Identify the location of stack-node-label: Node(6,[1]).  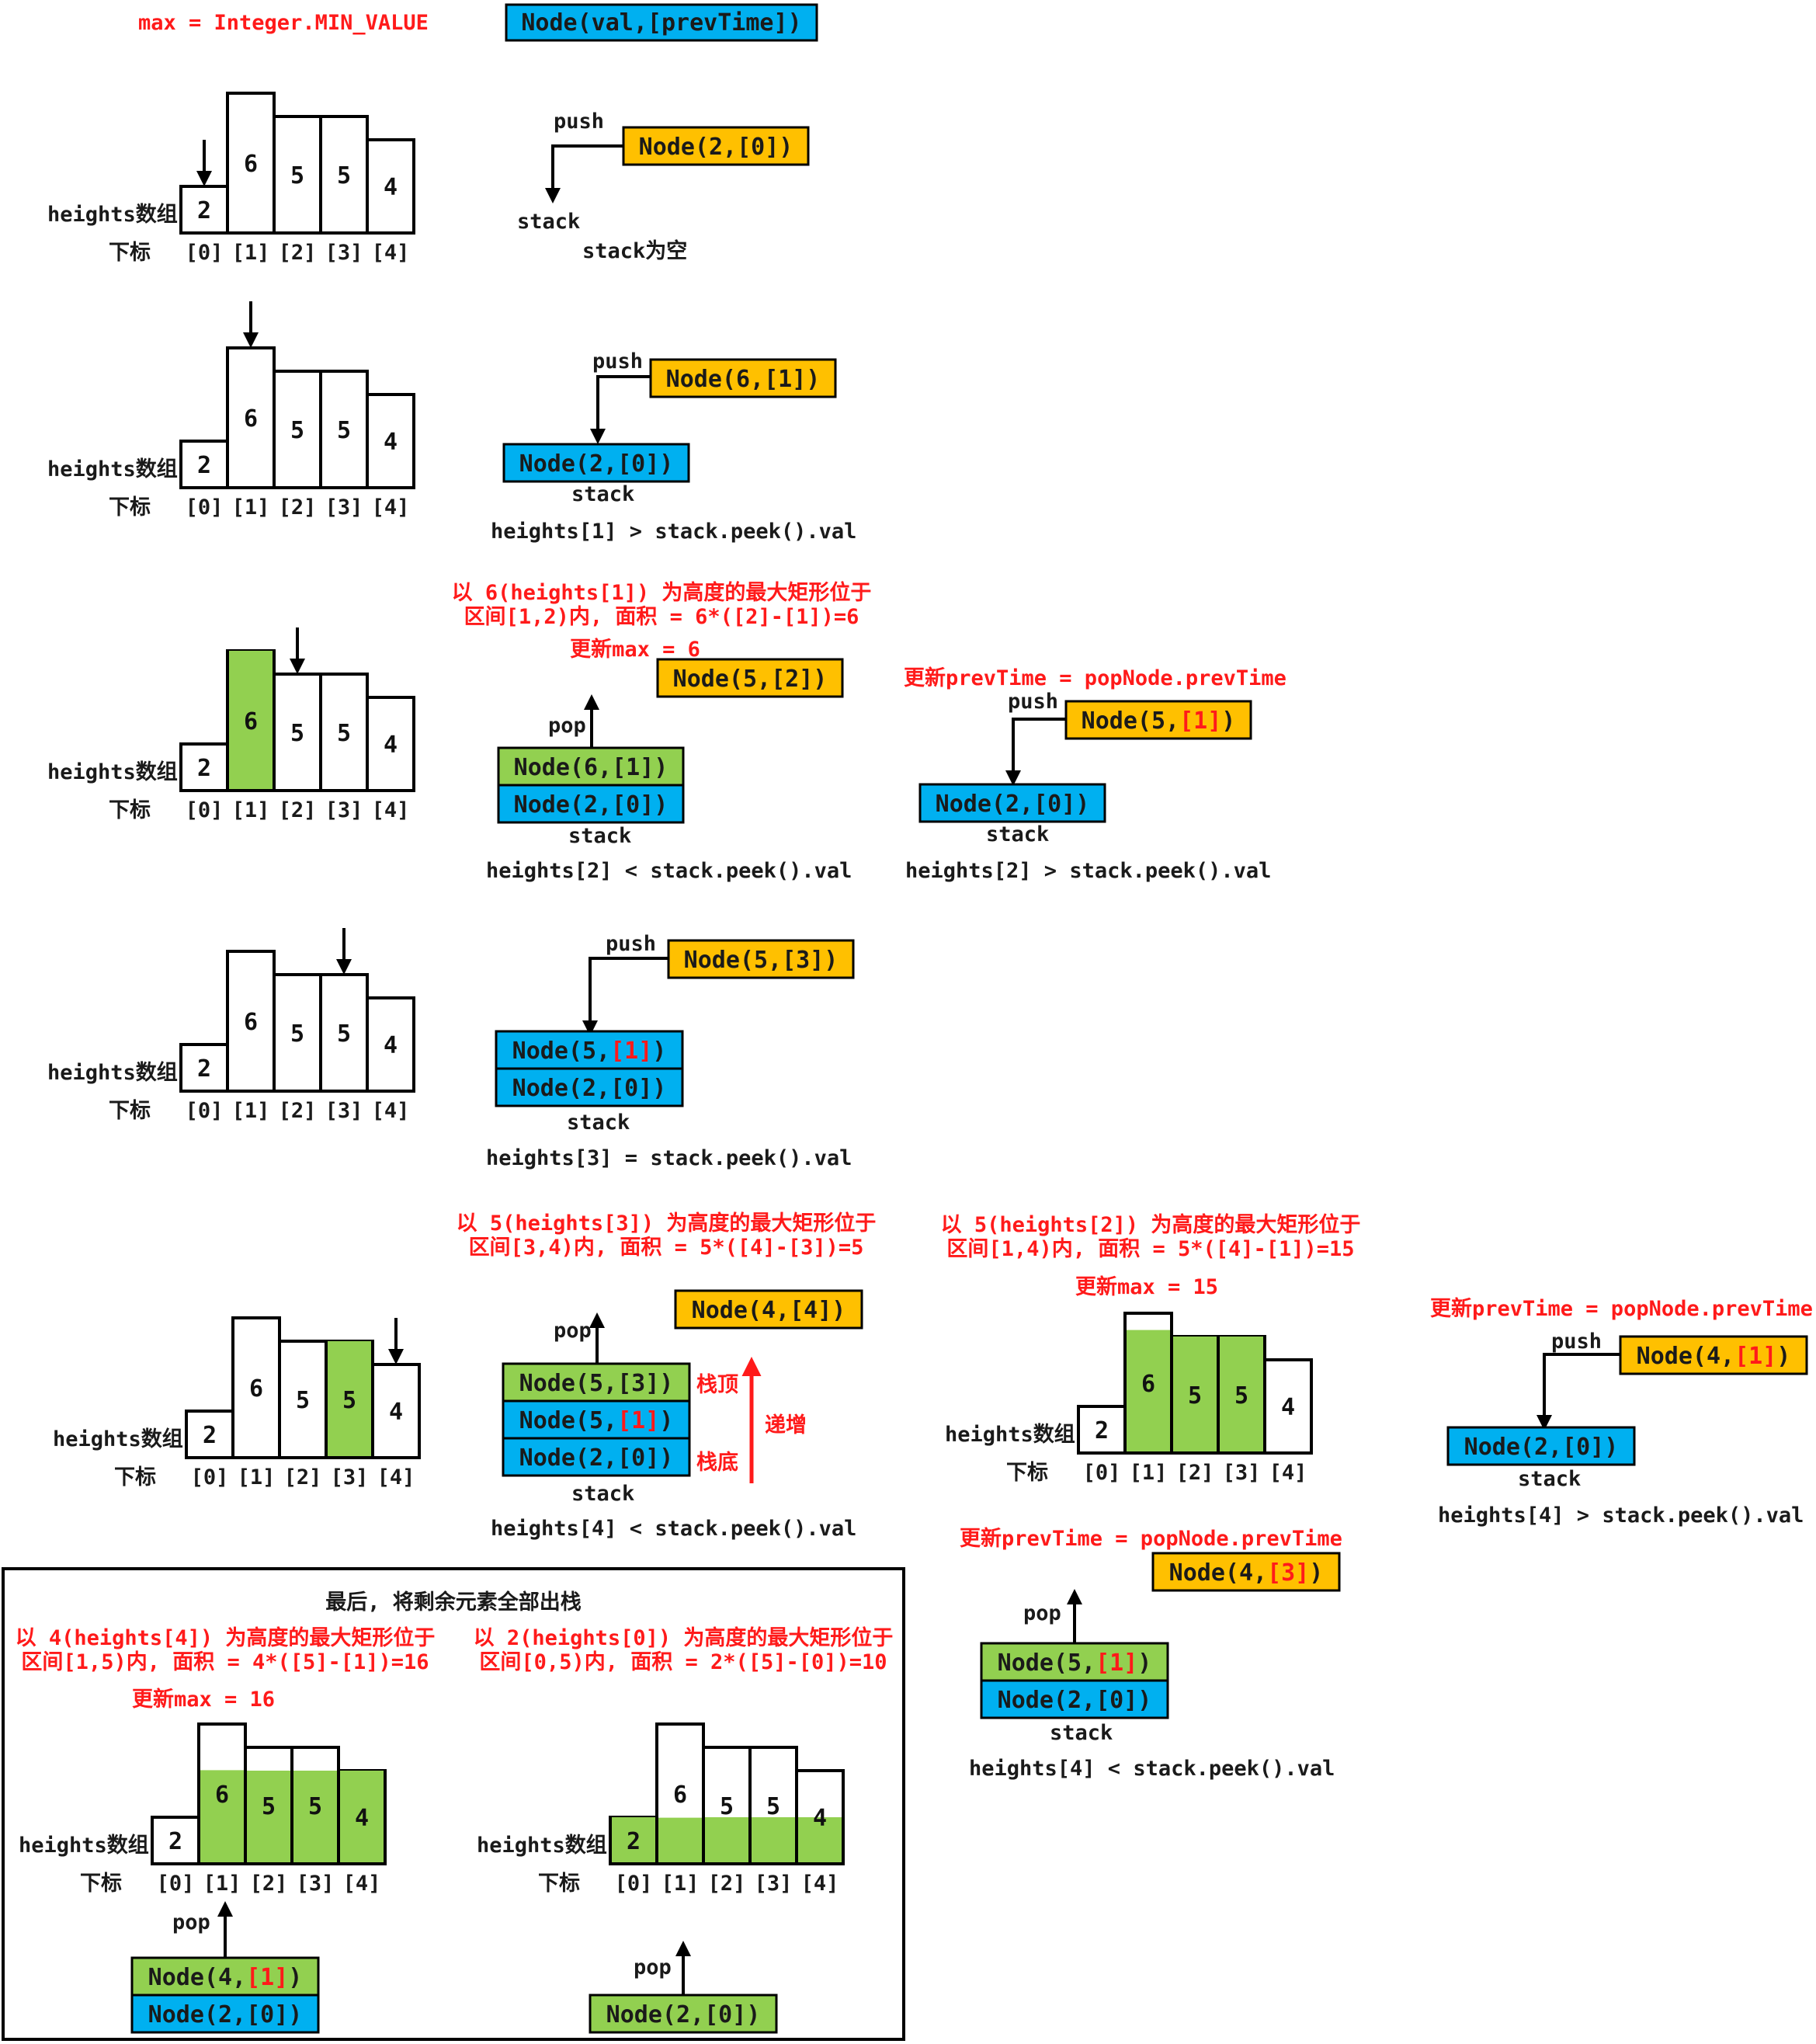
(591, 767).